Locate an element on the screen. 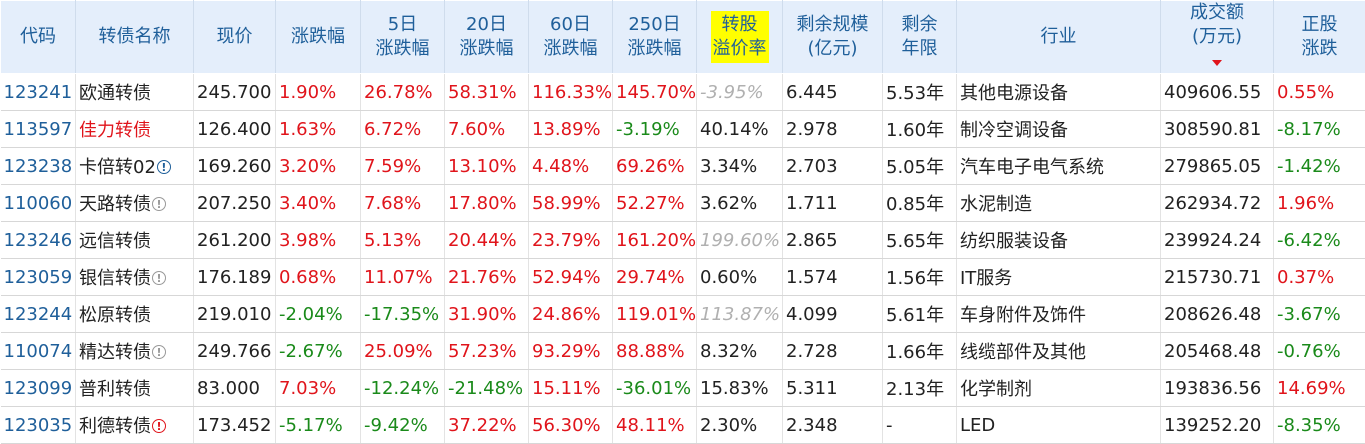 The image size is (1365, 444). bond-name-cell: 银信转债! is located at coordinates (135, 277).